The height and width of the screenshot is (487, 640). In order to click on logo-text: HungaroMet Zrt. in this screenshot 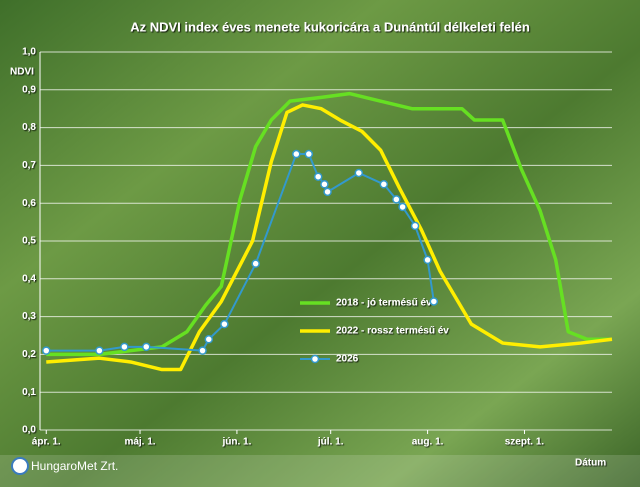, I will do `click(74, 466)`.